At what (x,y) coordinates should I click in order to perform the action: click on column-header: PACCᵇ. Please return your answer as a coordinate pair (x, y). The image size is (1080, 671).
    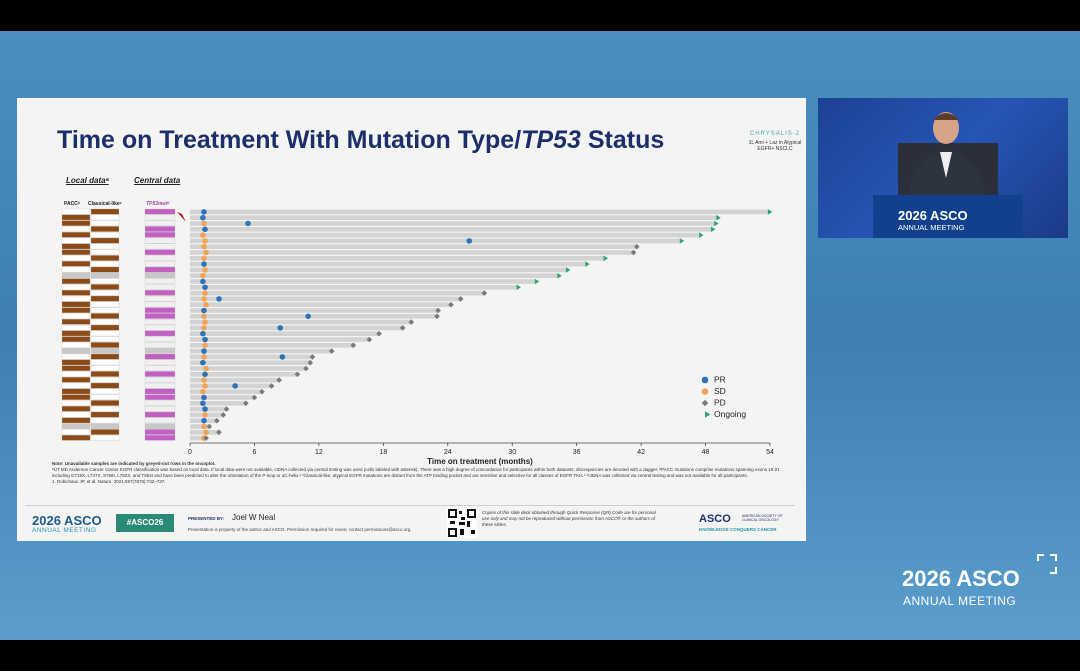
    Looking at the image, I should click on (72, 204).